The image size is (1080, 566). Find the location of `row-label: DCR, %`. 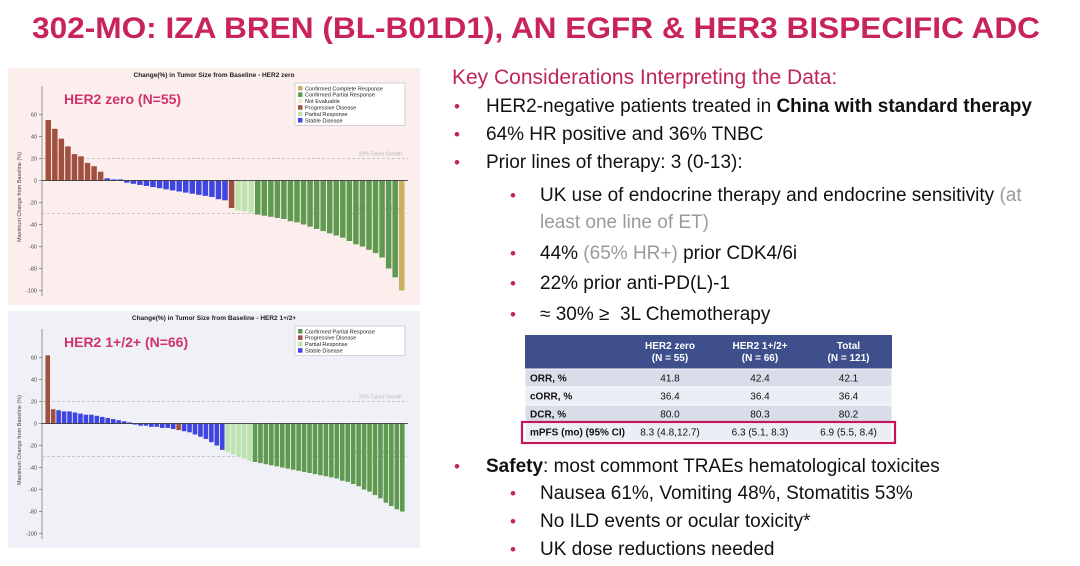

row-label: DCR, % is located at coordinates (548, 415).